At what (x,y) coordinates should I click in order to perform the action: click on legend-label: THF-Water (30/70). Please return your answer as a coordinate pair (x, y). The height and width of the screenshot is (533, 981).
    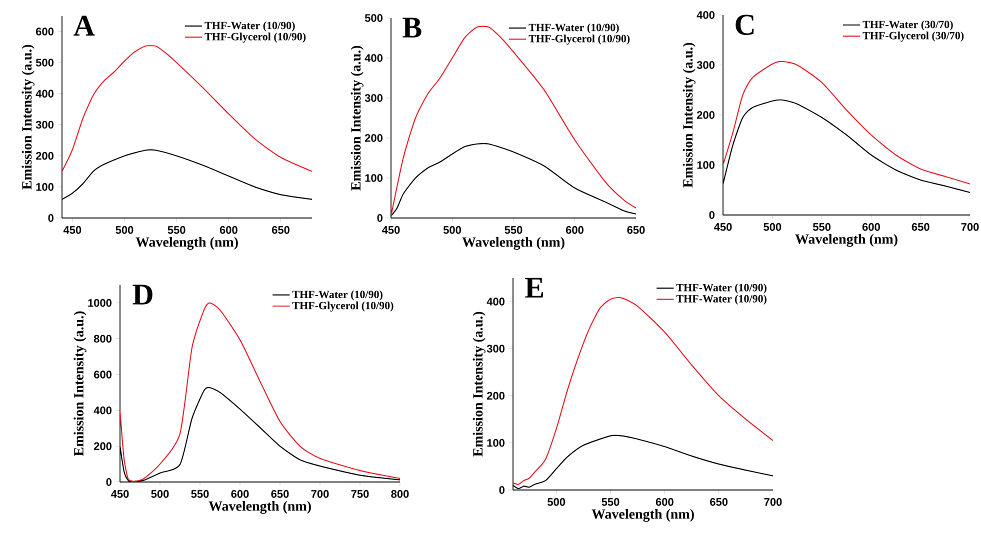
    Looking at the image, I should click on (907, 25).